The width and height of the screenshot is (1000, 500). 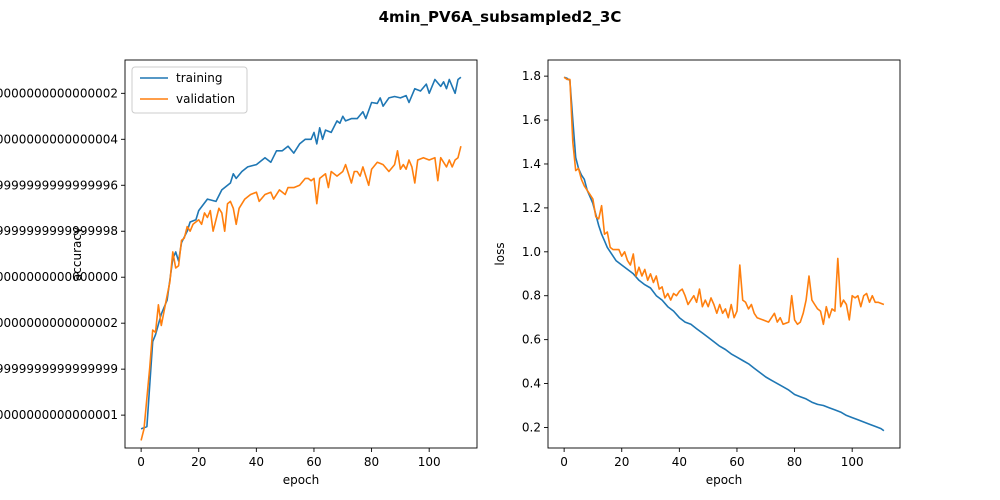 What do you see at coordinates (852, 462) in the screenshot?
I see `loss-x-tick-label: 100` at bounding box center [852, 462].